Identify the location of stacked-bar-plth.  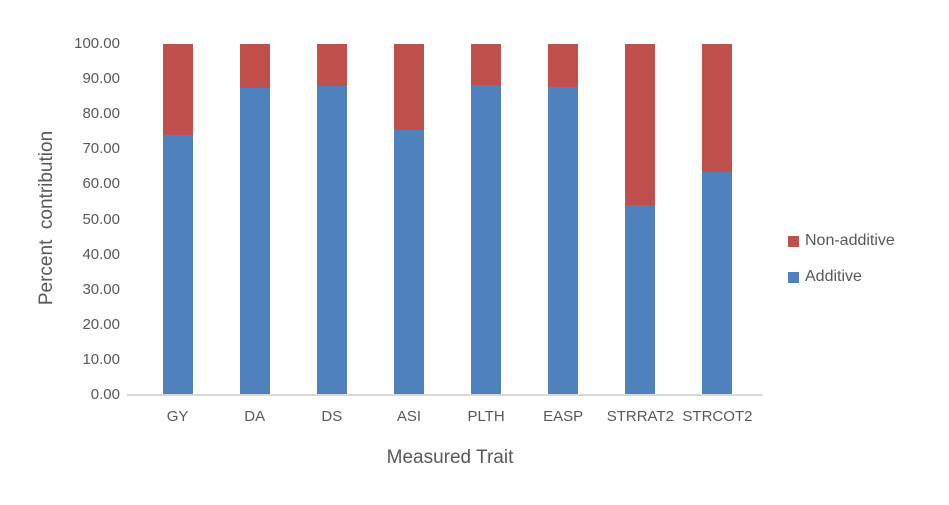
(486, 219).